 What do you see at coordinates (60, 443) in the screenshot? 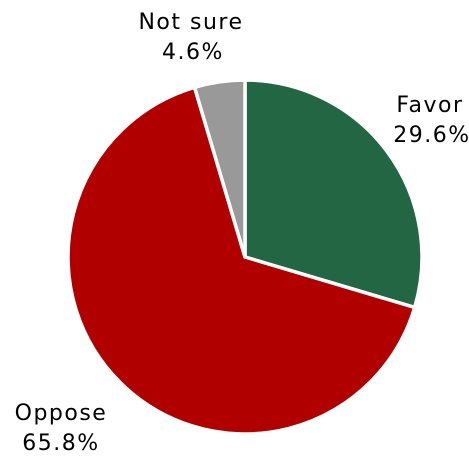
I see `slice-value-oppose: 65.8%` at bounding box center [60, 443].